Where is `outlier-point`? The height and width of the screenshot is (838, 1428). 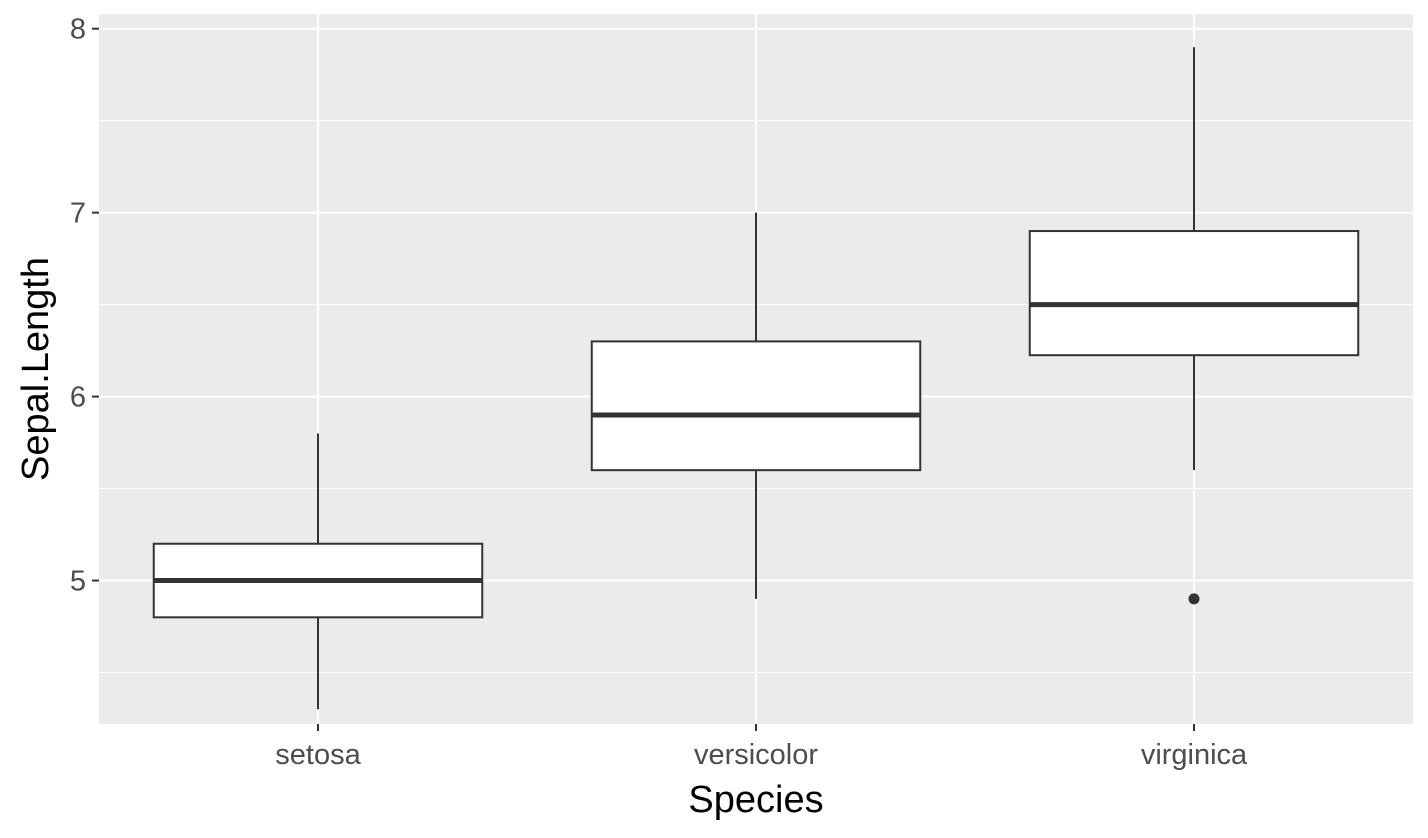
outlier-point is located at coordinates (1194, 599).